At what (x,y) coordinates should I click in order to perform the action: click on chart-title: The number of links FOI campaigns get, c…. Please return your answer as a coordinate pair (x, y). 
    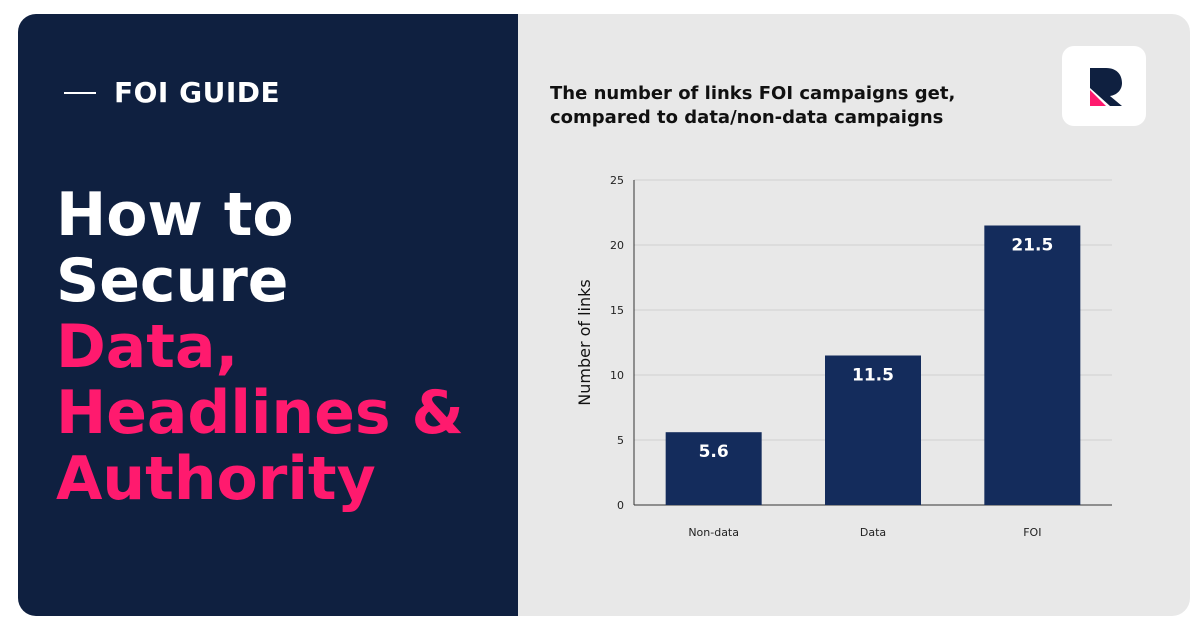
    Looking at the image, I should click on (785, 106).